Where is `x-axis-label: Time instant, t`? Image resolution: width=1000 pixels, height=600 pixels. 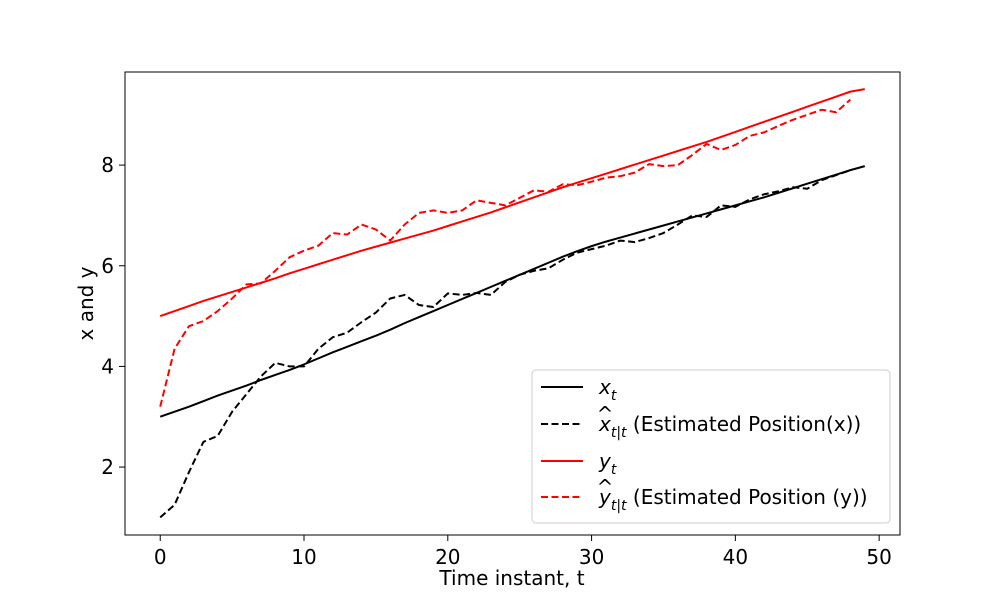
x-axis-label: Time instant, t is located at coordinates (511, 578).